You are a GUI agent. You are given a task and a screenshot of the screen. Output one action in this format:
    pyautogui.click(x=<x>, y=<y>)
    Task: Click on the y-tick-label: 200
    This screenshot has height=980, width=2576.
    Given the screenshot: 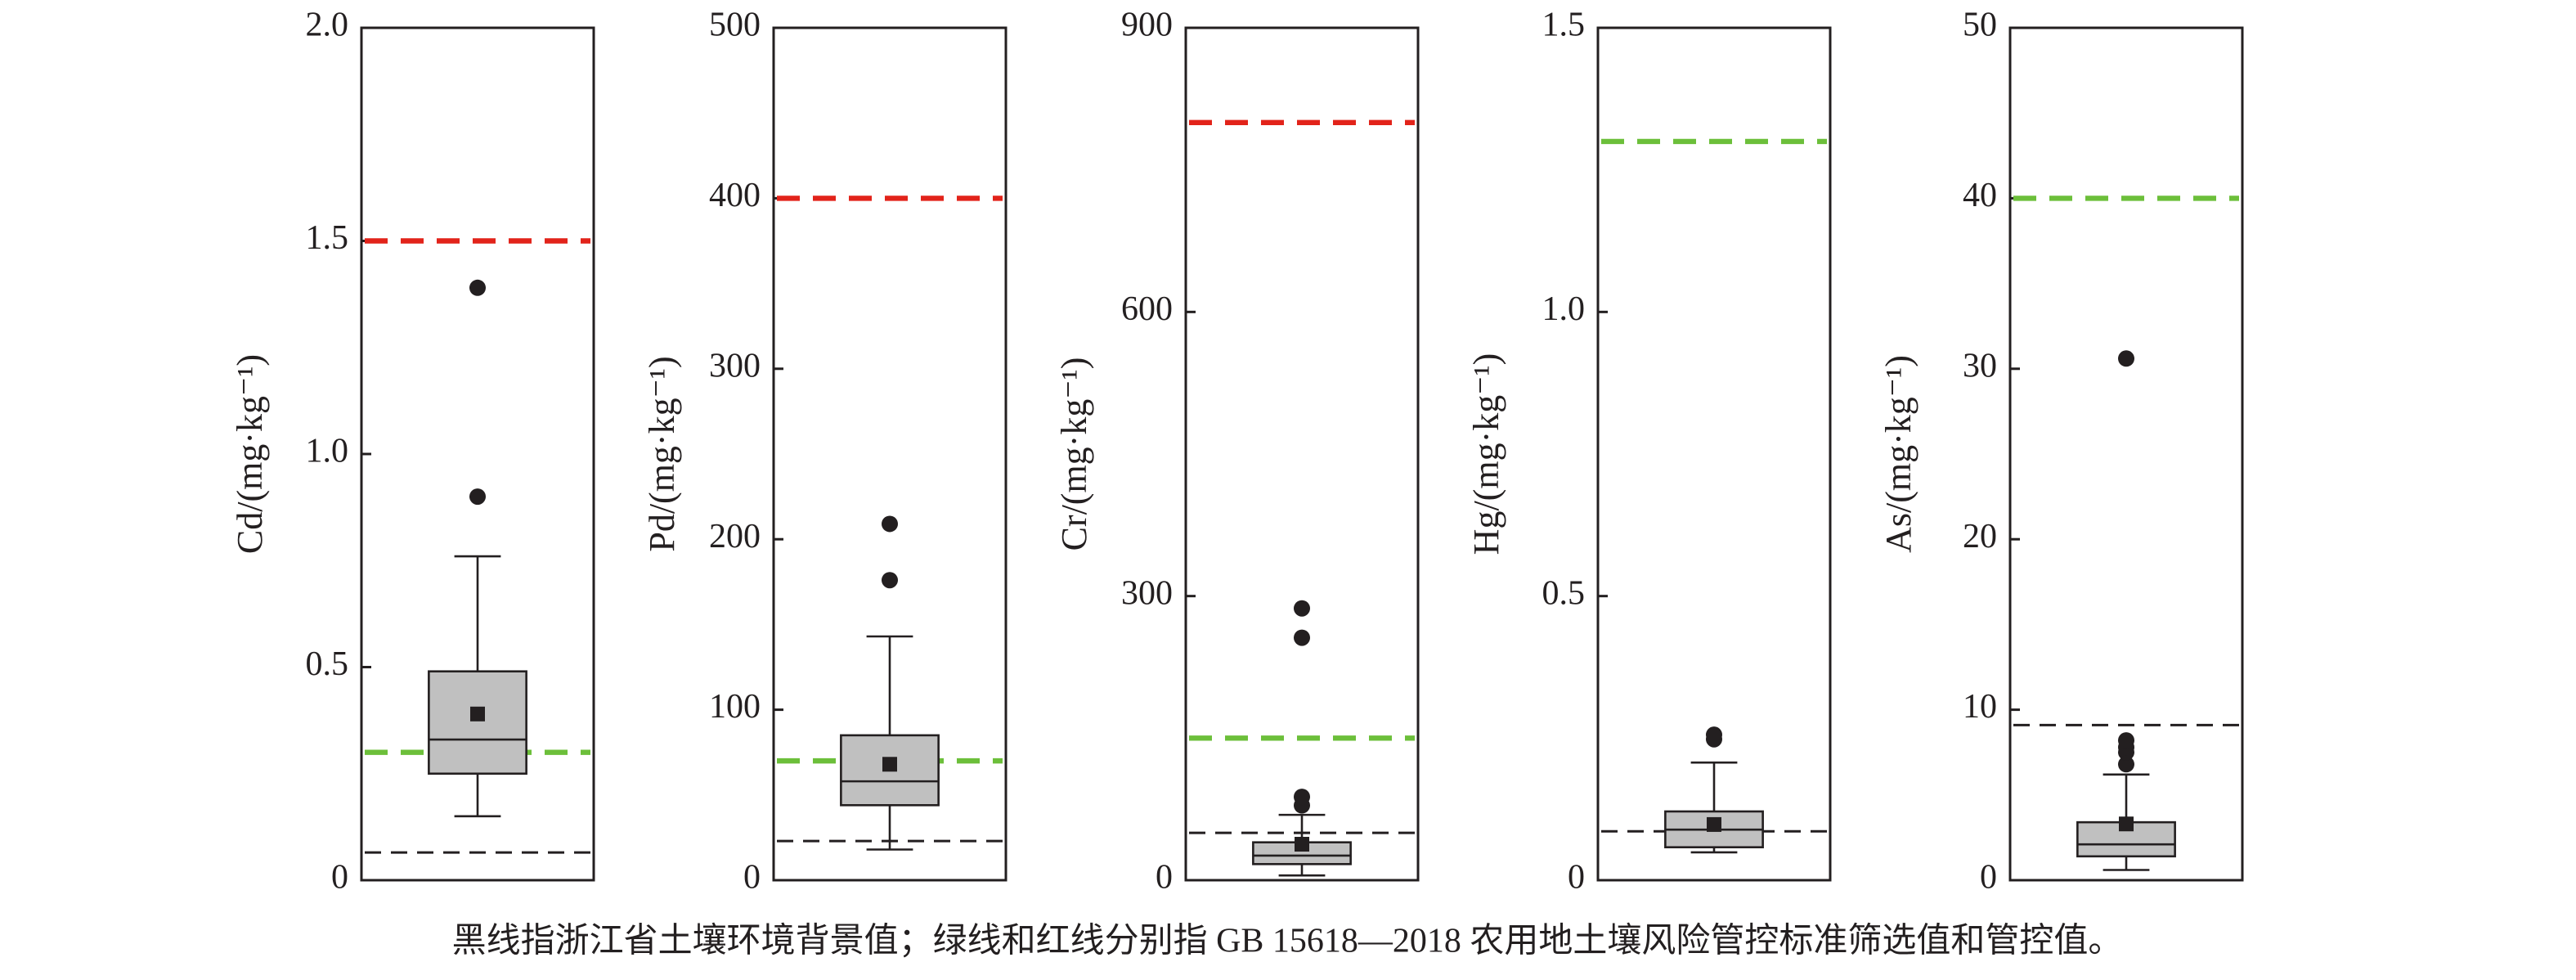 What is the action you would take?
    pyautogui.click(x=735, y=536)
    